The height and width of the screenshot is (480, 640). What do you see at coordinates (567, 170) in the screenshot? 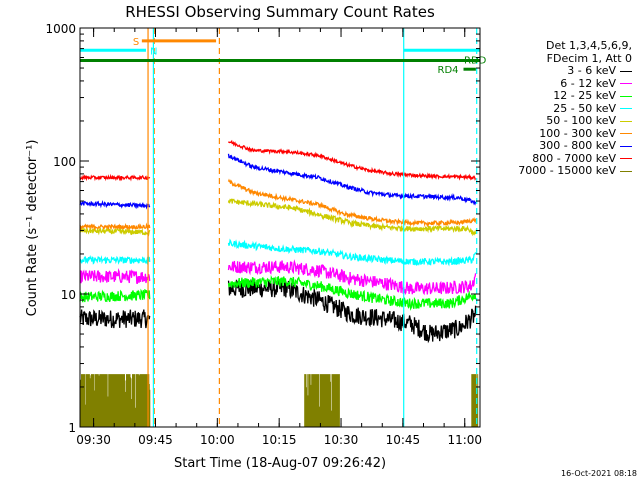
I see `legend-entry-label: 7000 - 15000 keV` at bounding box center [567, 170].